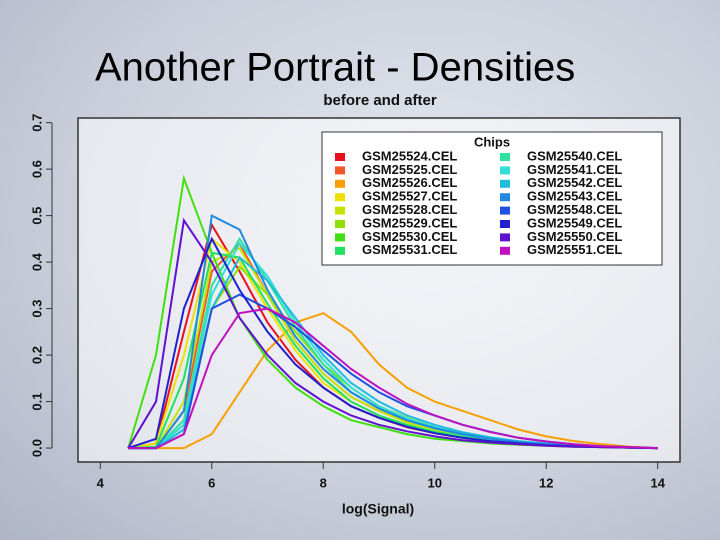 This screenshot has height=540, width=720. Describe the element at coordinates (409, 182) in the screenshot. I see `legend-label: GSM25526.CEL` at that location.